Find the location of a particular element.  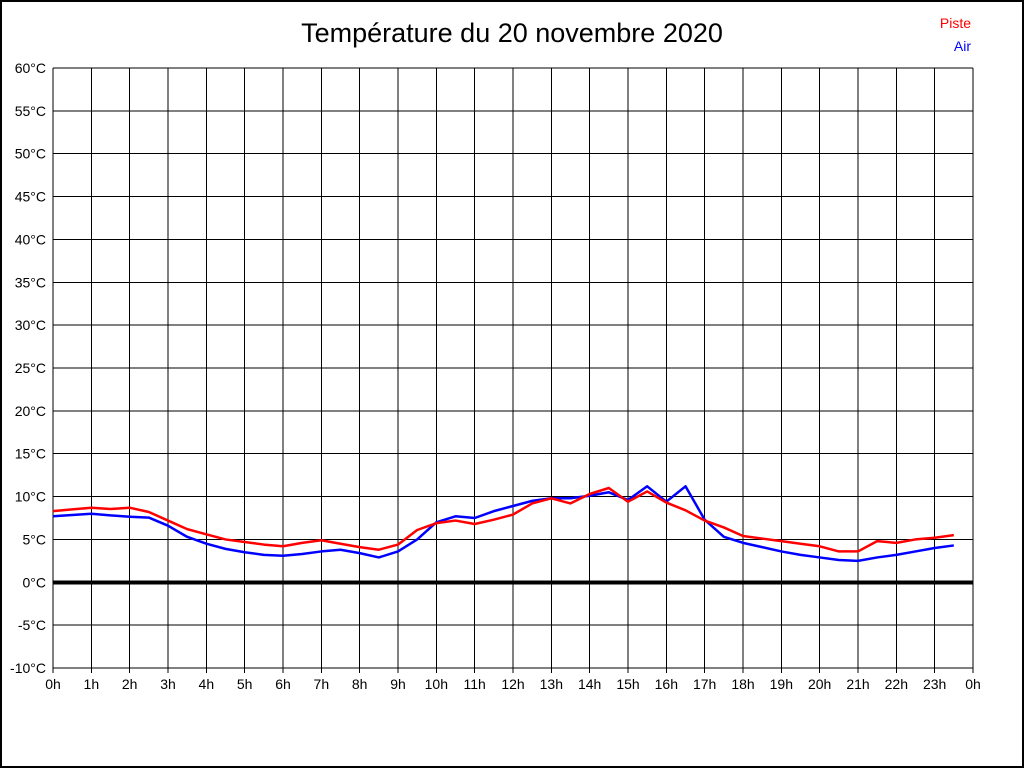

legend: Piste Air is located at coordinates (955, 35).